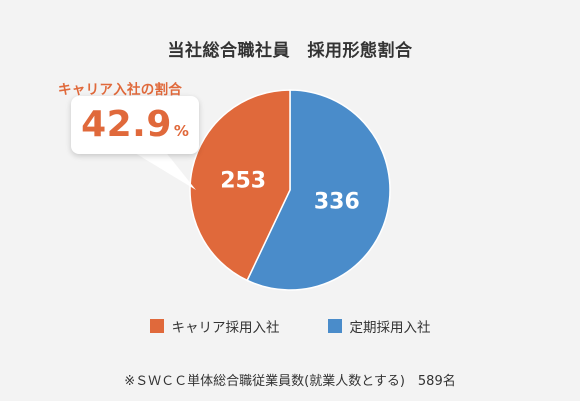  Describe the element at coordinates (290, 51) in the screenshot. I see `chart-title: 当社総合職社員 採用形態割合` at that location.